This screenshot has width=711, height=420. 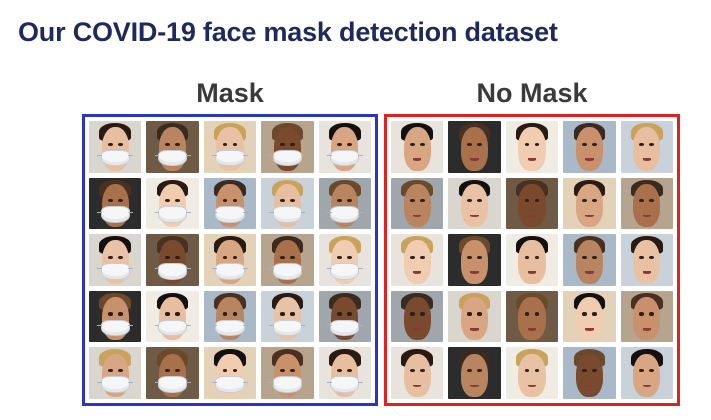 What do you see at coordinates (532, 93) in the screenshot?
I see `no-mask-label: No Mask` at bounding box center [532, 93].